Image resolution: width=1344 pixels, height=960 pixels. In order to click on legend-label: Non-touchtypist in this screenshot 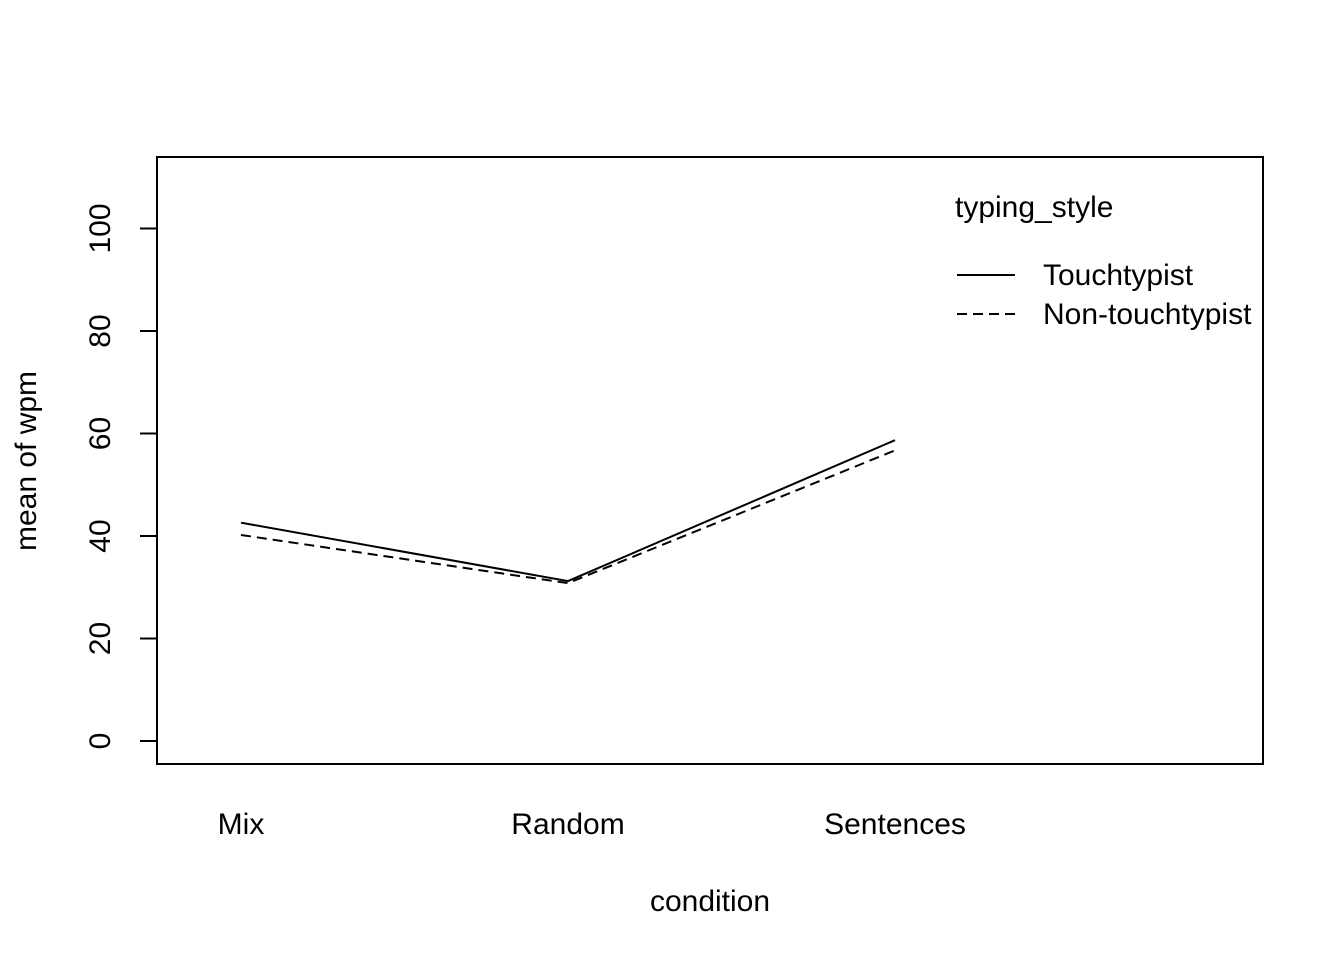, I will do `click(1147, 314)`.